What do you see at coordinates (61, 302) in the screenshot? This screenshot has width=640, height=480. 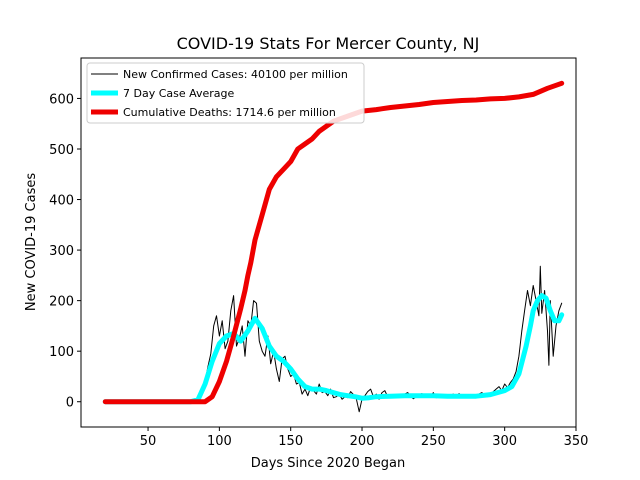 I see `y-tick-label: 200` at bounding box center [61, 302].